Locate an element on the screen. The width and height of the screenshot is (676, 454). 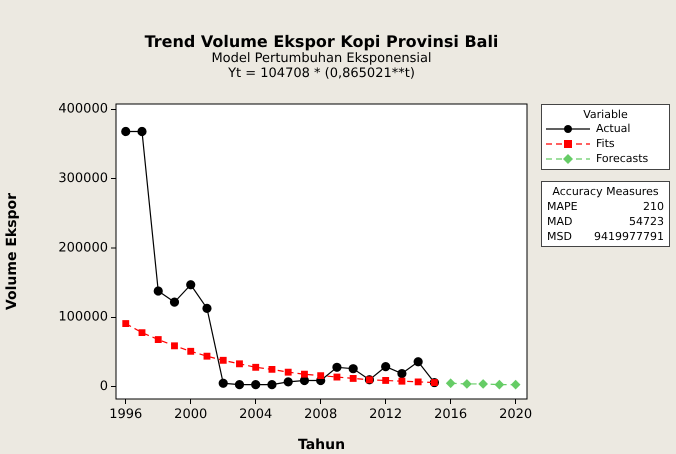
y-tick-label: 0 is located at coordinates (104, 386).